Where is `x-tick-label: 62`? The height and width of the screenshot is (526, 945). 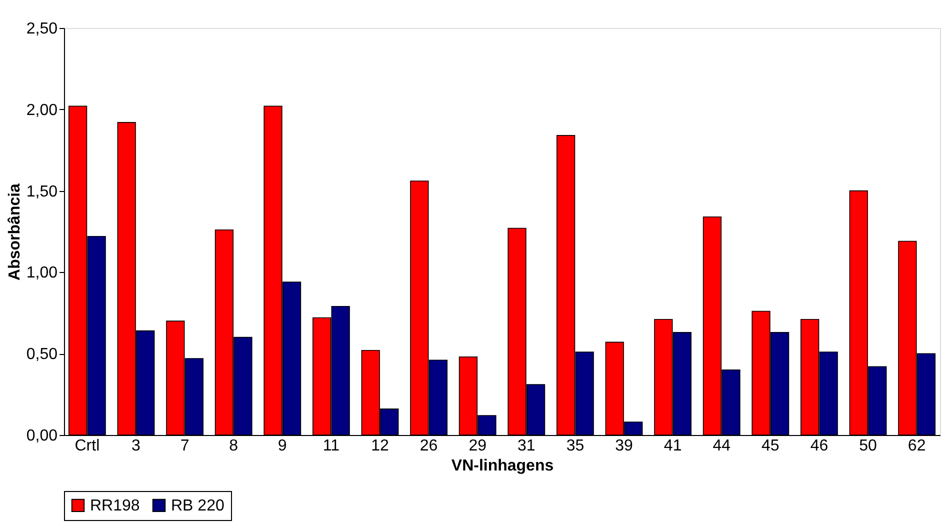
x-tick-label: 62 is located at coordinates (917, 446).